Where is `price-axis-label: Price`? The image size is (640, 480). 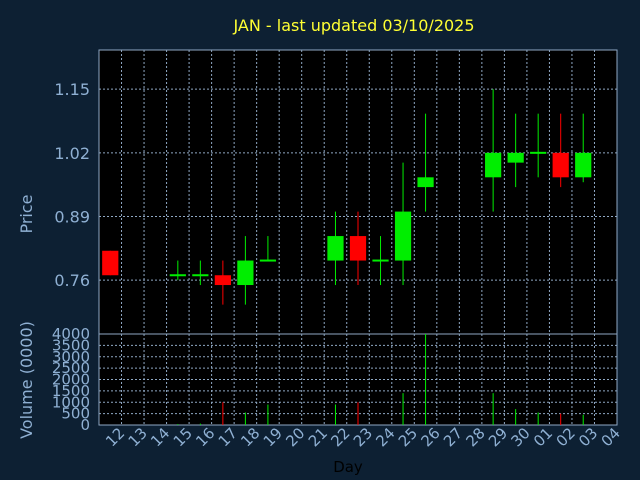
price-axis-label: Price is located at coordinates (26, 213).